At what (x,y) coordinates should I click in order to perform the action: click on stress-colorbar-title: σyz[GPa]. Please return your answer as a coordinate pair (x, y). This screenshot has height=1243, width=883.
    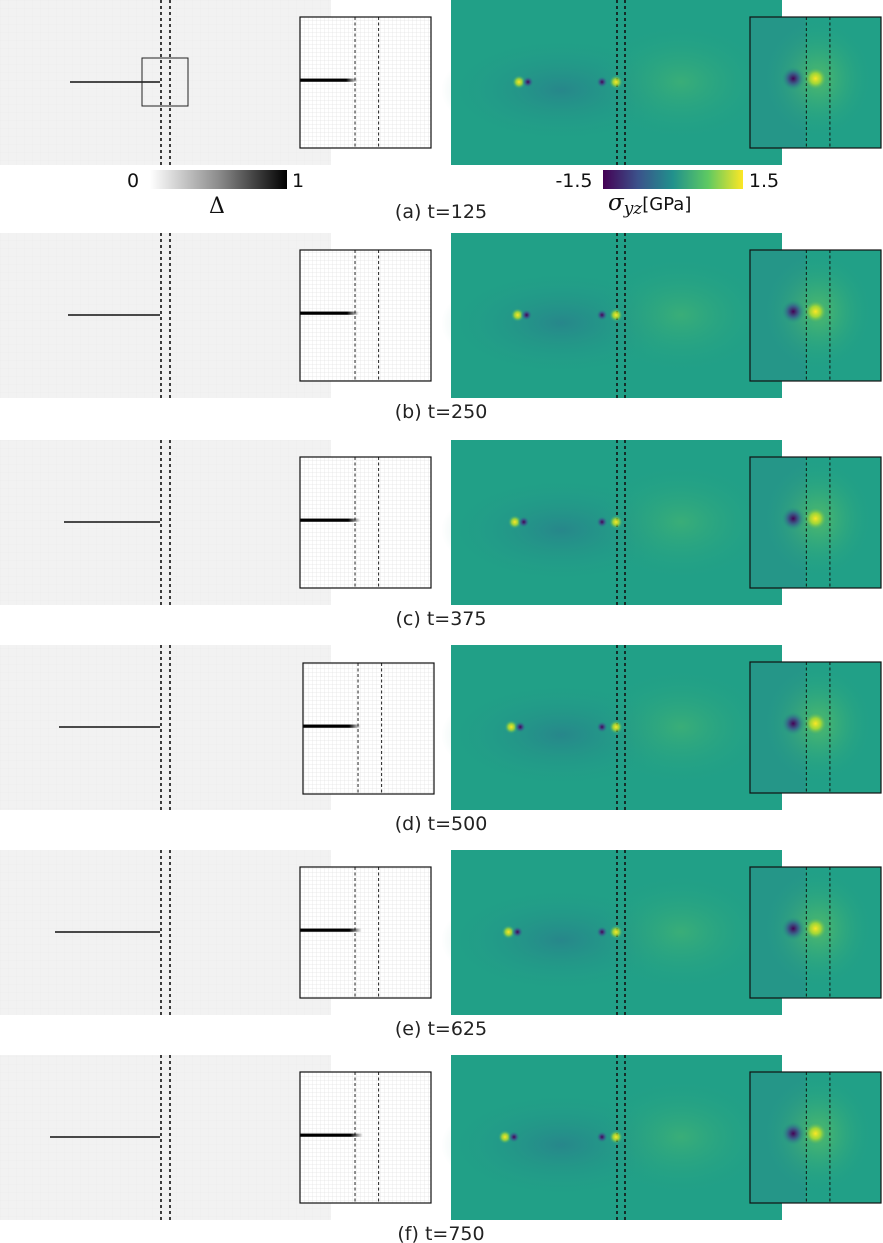
    Looking at the image, I should click on (649, 204).